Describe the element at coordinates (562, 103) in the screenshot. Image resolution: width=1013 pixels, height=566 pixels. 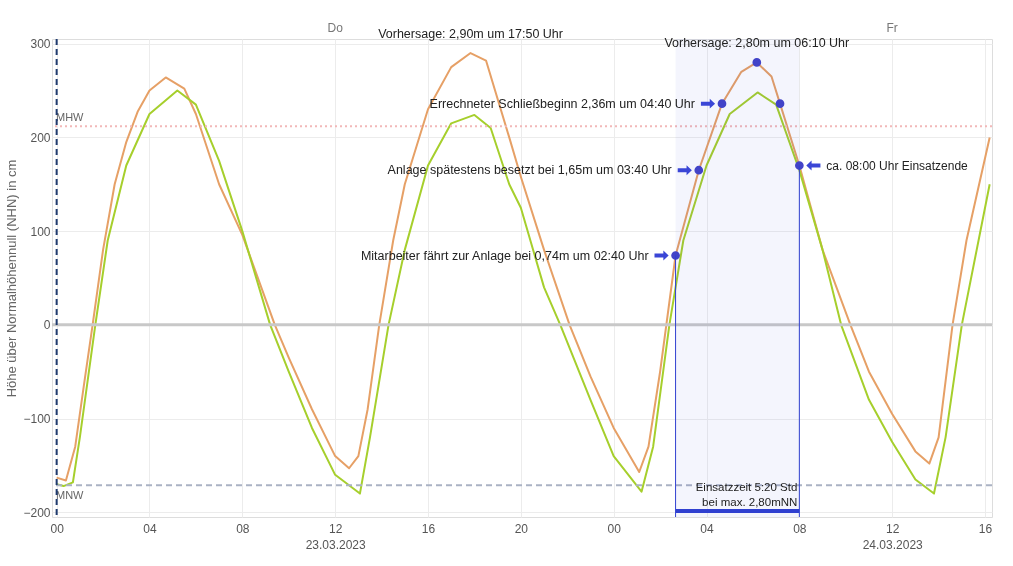
I see `annotation: Errechneter Schließbeginn 2,36m um 04:40 Uhr` at that location.